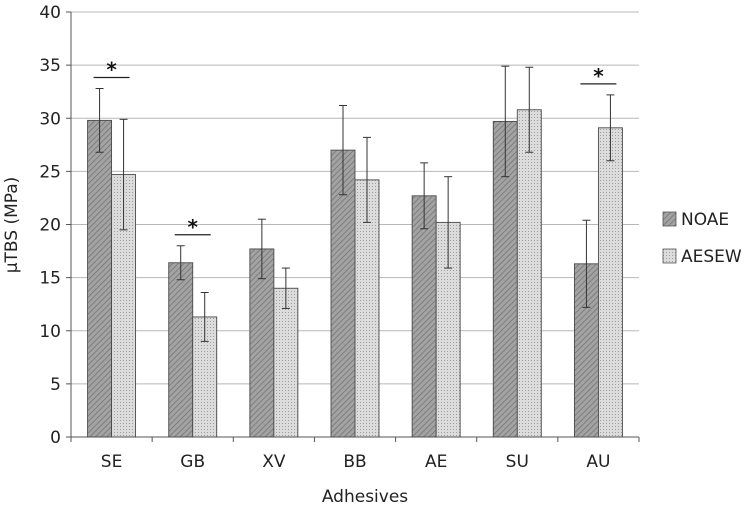 The width and height of the screenshot is (744, 511). Describe the element at coordinates (343, 293) in the screenshot. I see `bar-noae-bb` at that location.